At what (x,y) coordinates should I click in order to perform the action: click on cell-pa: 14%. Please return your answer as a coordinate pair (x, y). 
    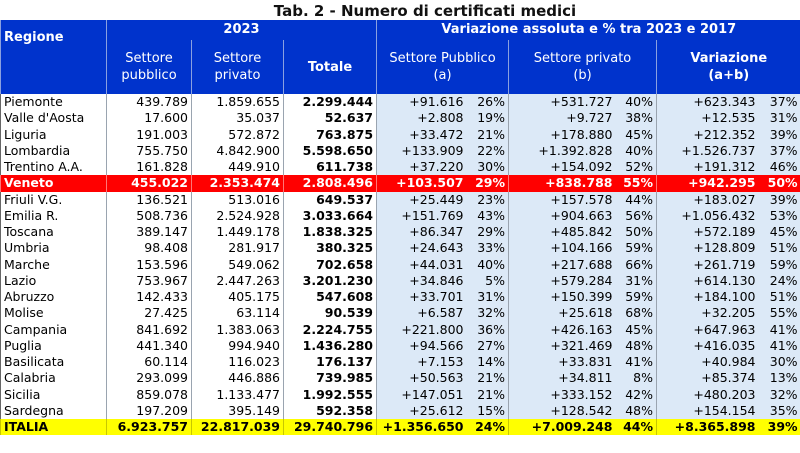
    Looking at the image, I should click on (487, 362).